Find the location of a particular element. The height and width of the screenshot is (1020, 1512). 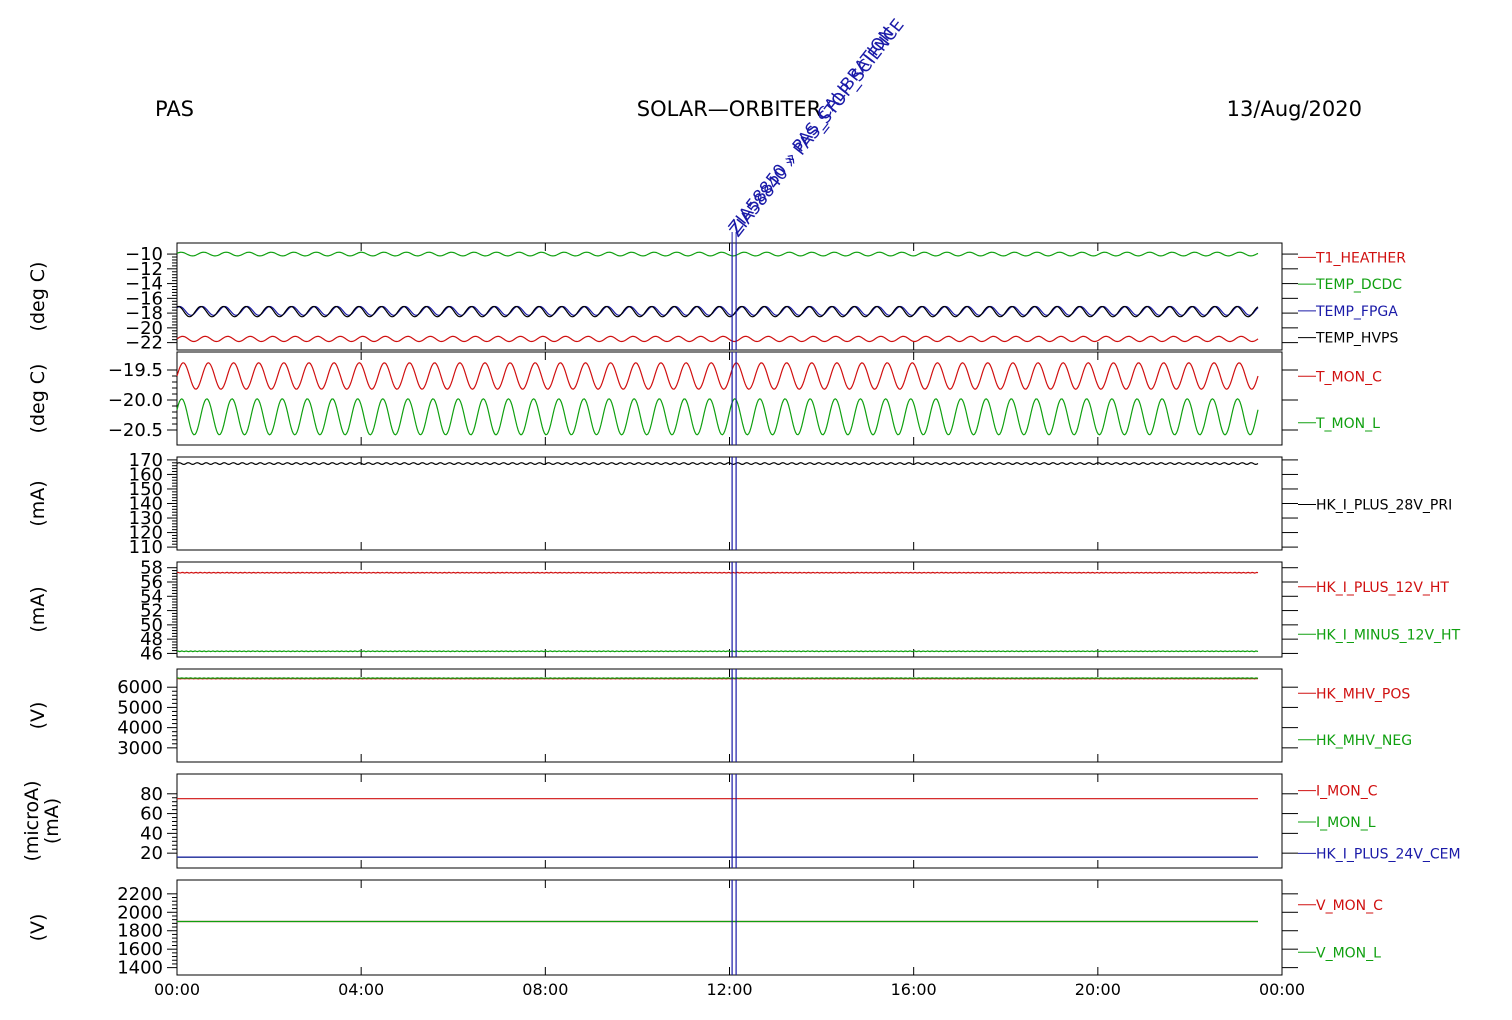

y-tick-label: −22 is located at coordinates (144, 343).